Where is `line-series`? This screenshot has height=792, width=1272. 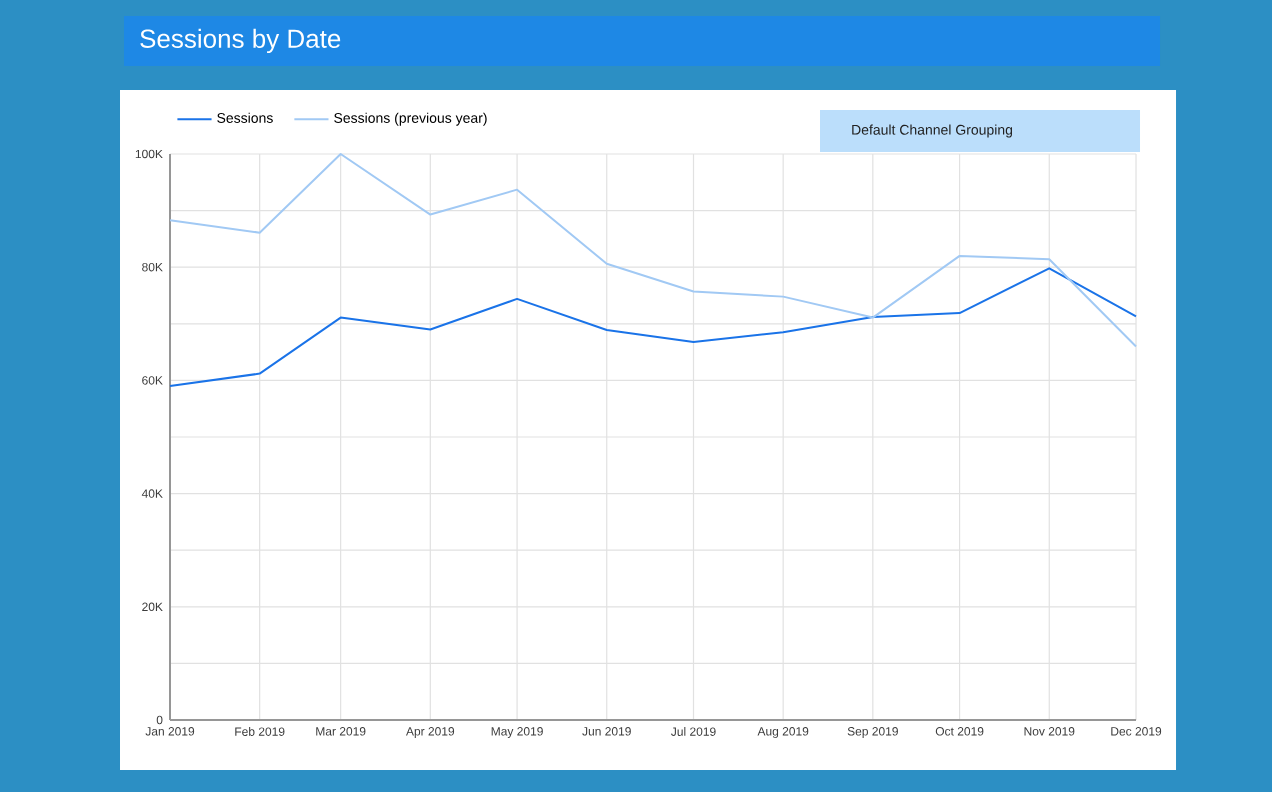
line-series is located at coordinates (653, 327).